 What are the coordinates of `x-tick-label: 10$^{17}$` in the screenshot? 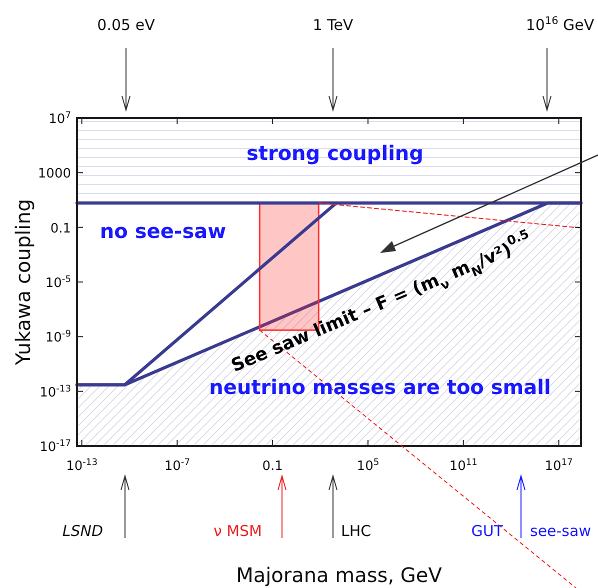 It's located at (559, 466).